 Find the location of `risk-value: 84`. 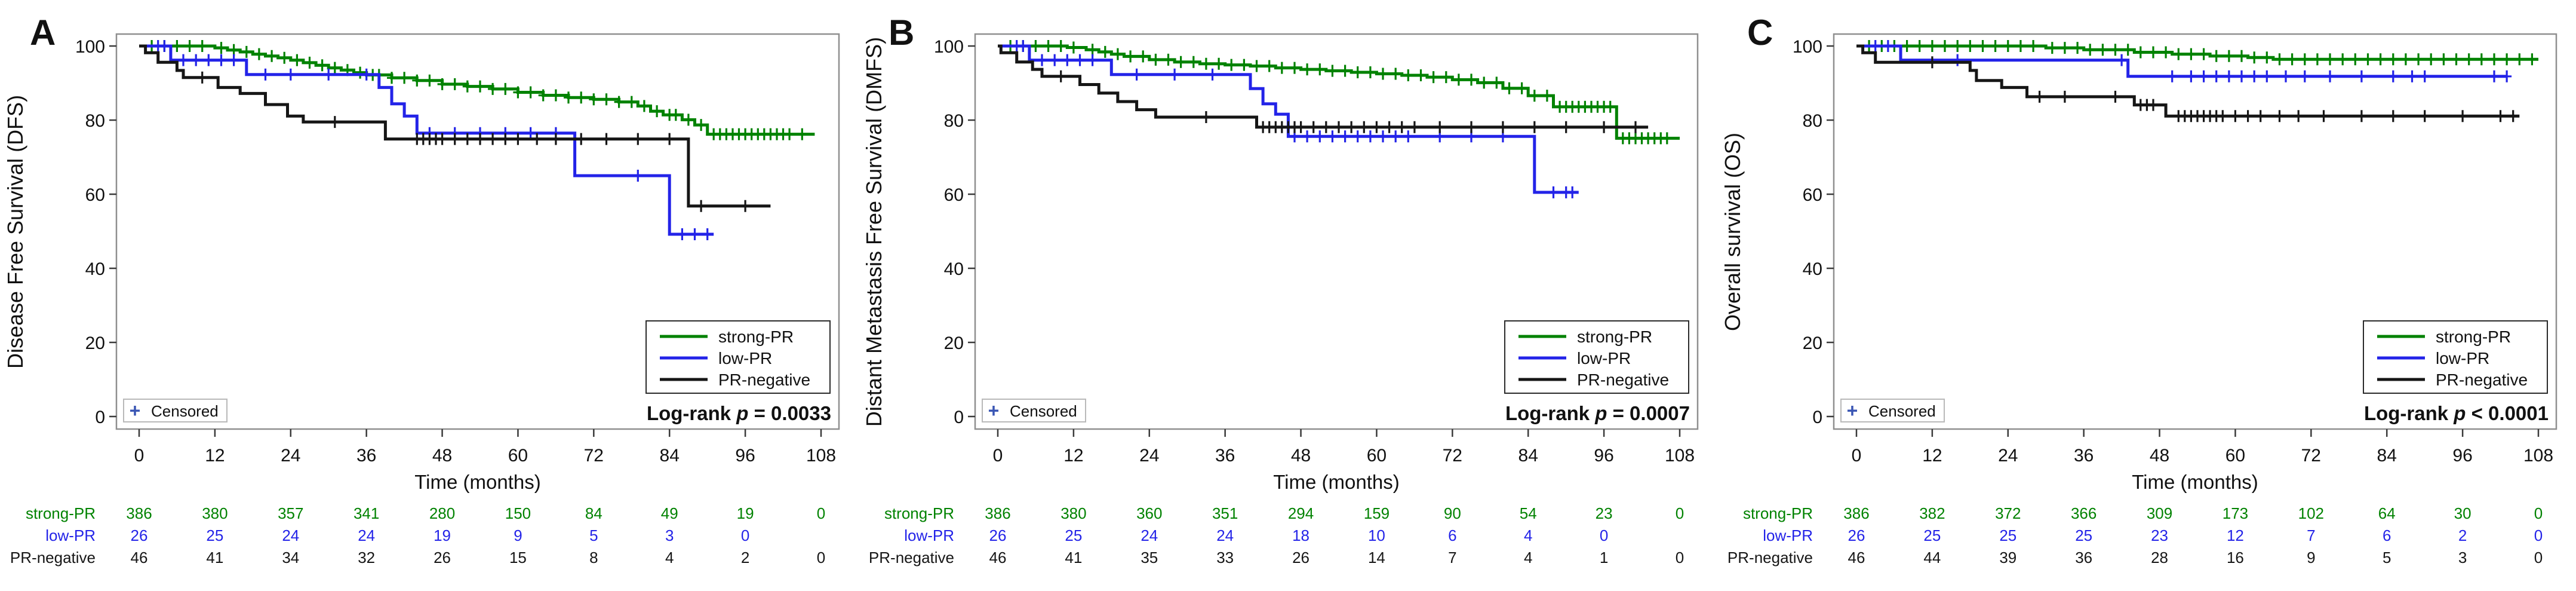

risk-value: 84 is located at coordinates (593, 513).